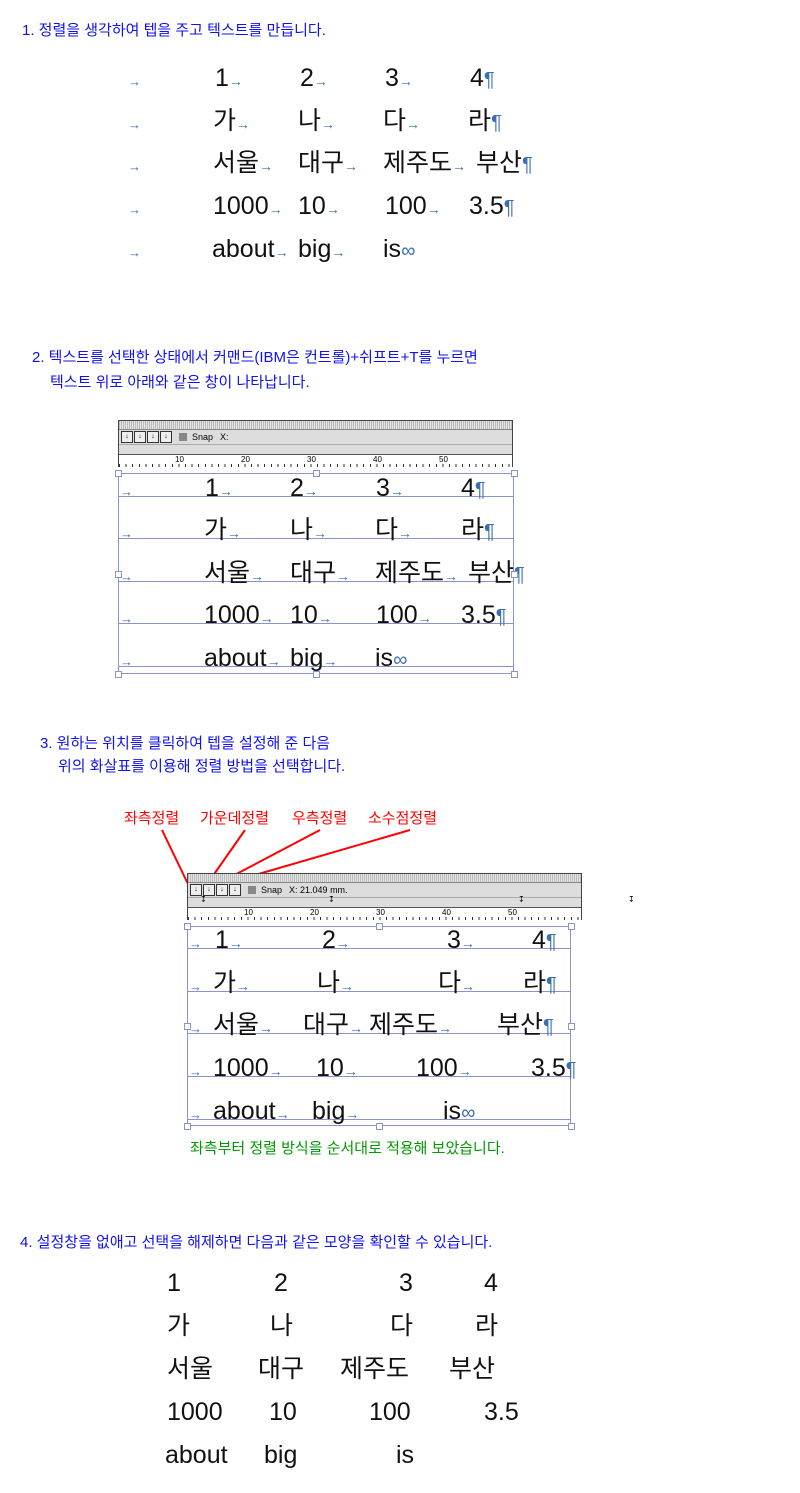 This screenshot has width=800, height=1493. Describe the element at coordinates (540, 984) in the screenshot. I see `step3-cell: 라¶` at that location.